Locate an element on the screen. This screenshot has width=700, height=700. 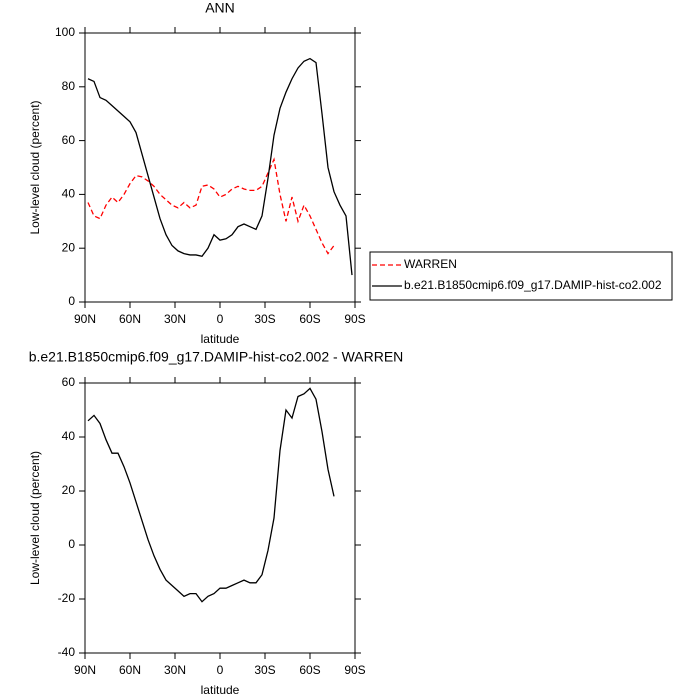
legend-box is located at coordinates (521, 276).